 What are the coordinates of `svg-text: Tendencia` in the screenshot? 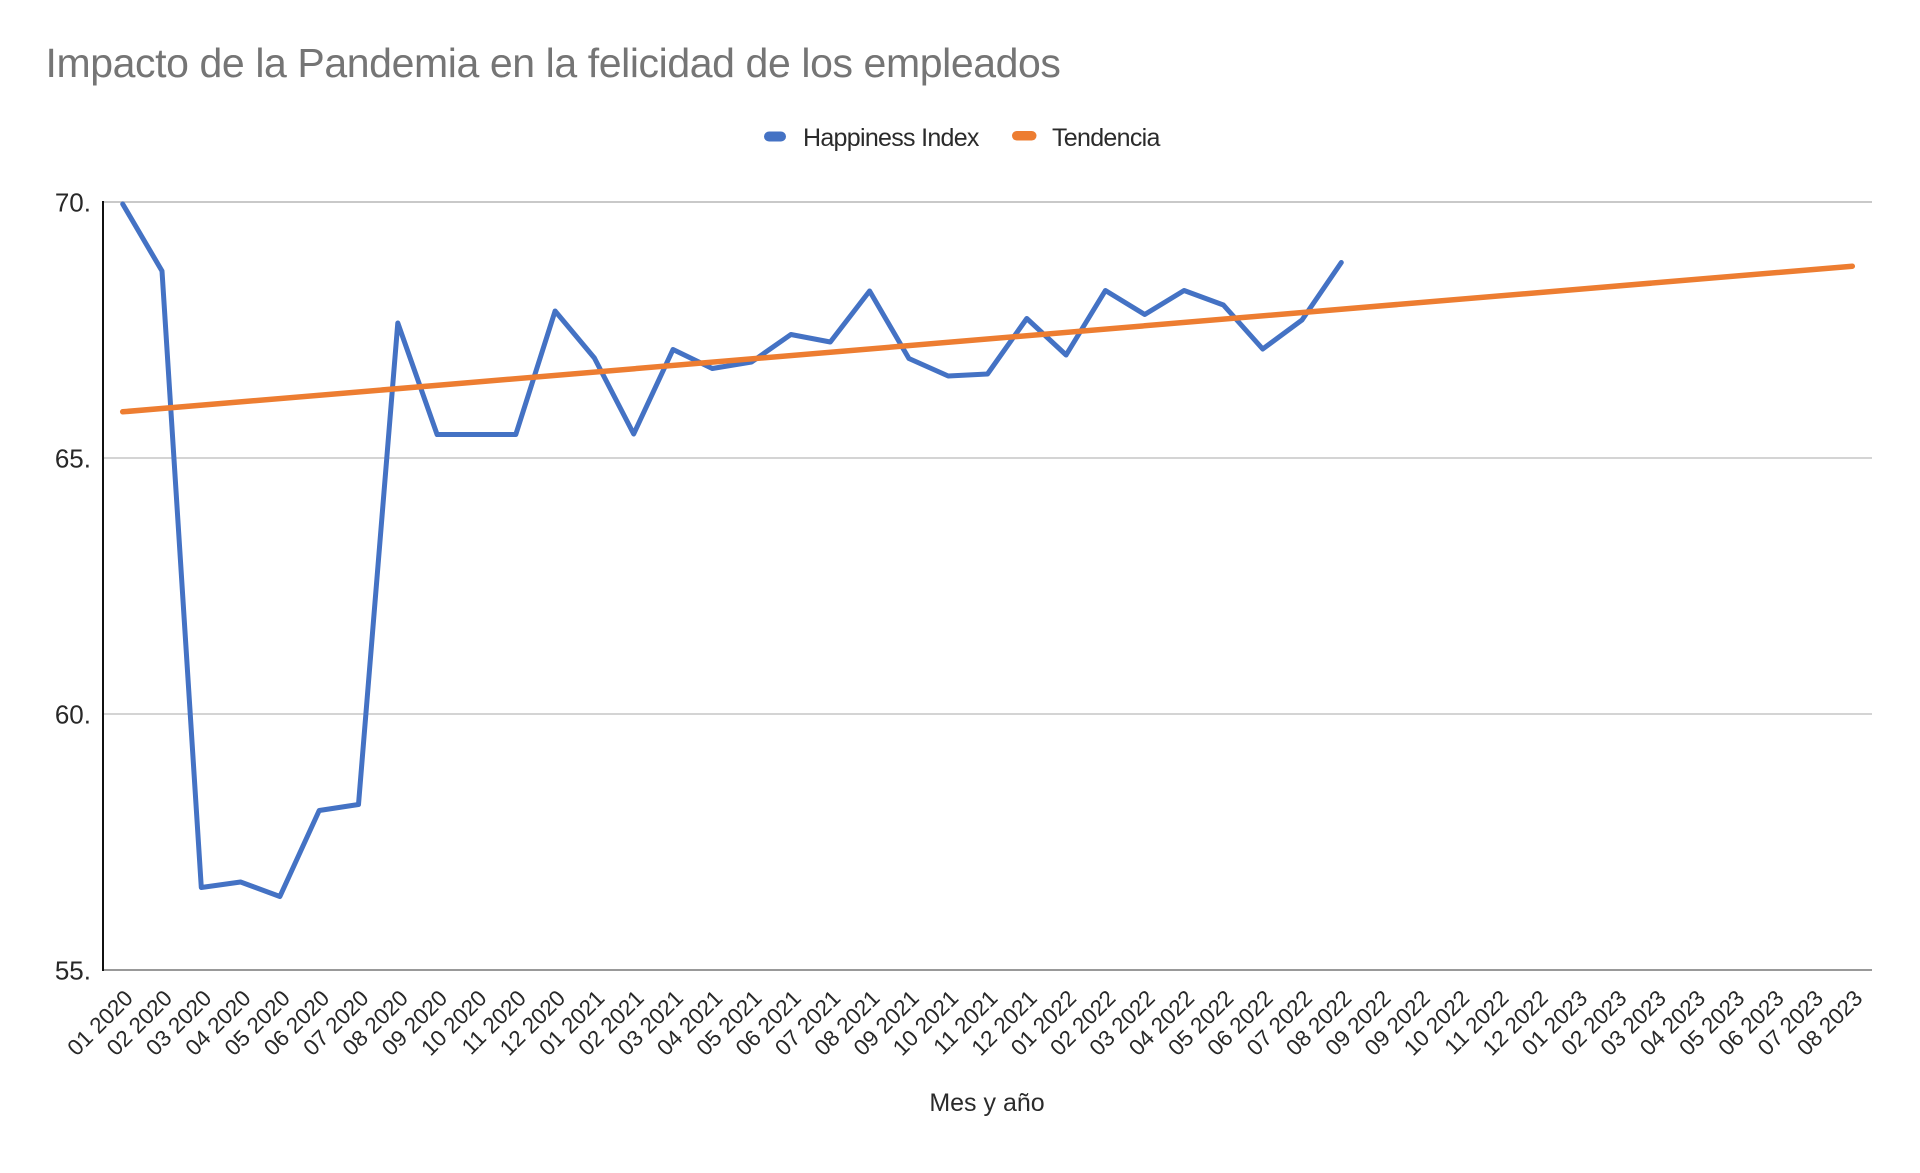 It's located at (1106, 138).